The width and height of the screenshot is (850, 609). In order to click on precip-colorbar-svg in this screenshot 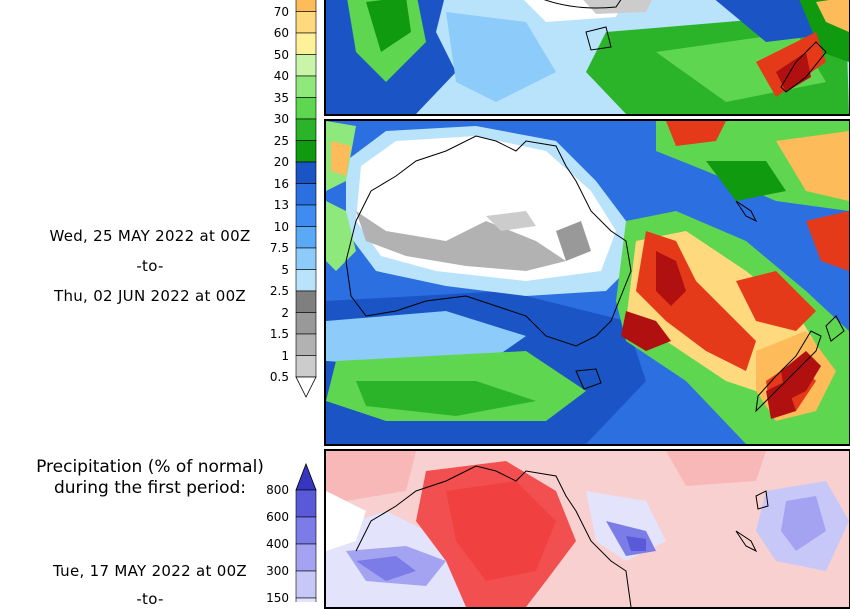, I will do `click(306, 199)`.